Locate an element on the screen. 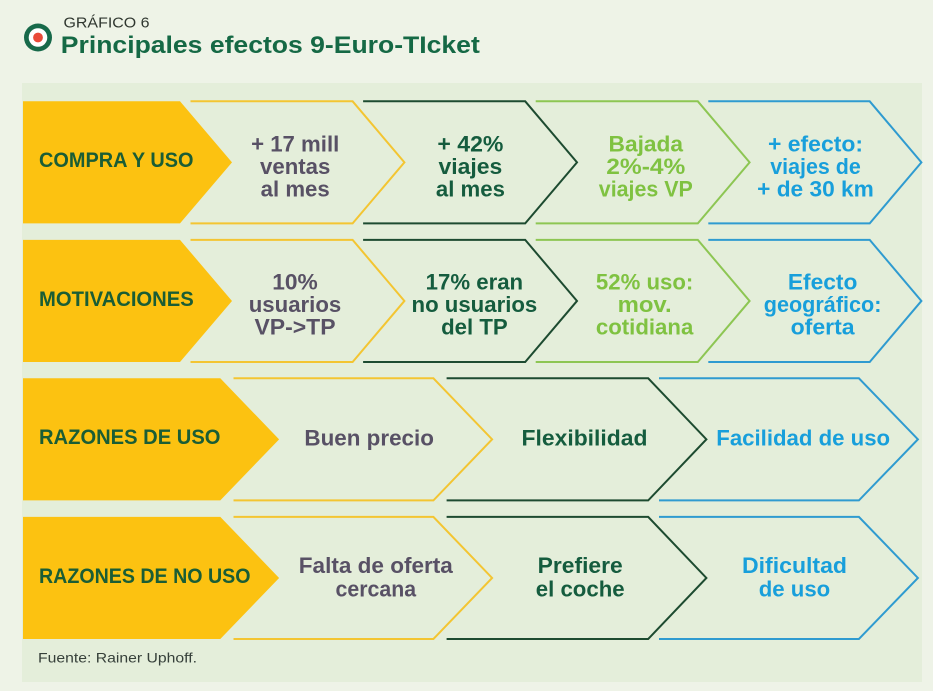  svg-text: COMPRA Y USO is located at coordinates (116, 160).